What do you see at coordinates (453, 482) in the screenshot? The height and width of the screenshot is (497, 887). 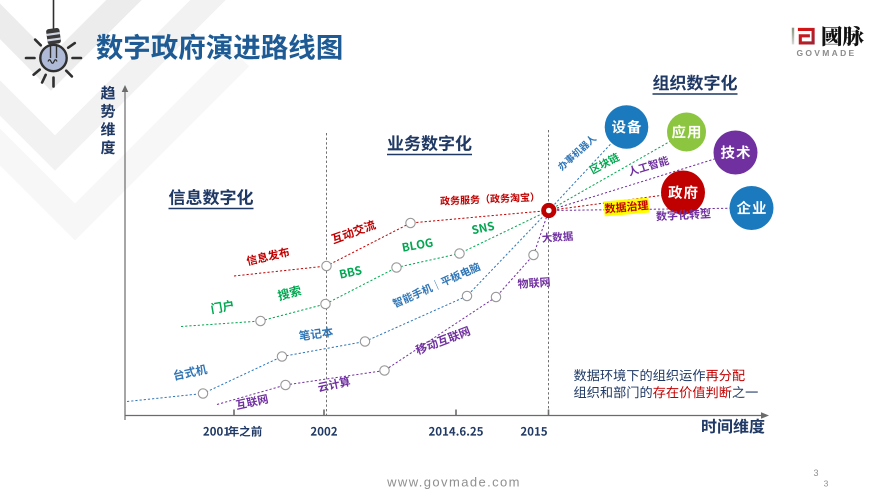 I see `svg-text: www.govmade.com` at bounding box center [453, 482].